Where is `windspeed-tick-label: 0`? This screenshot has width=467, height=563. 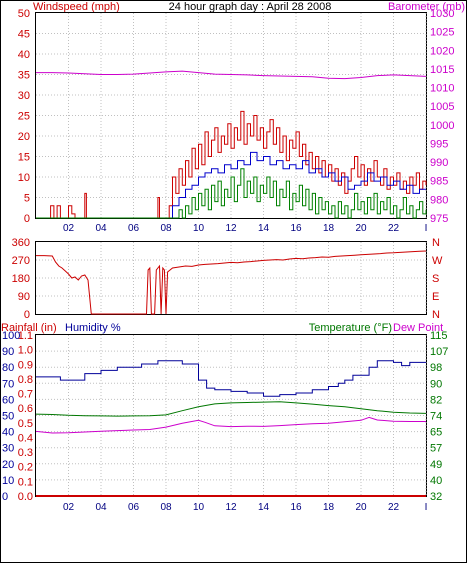 windspeed-tick-label: 0 is located at coordinates (27, 219).